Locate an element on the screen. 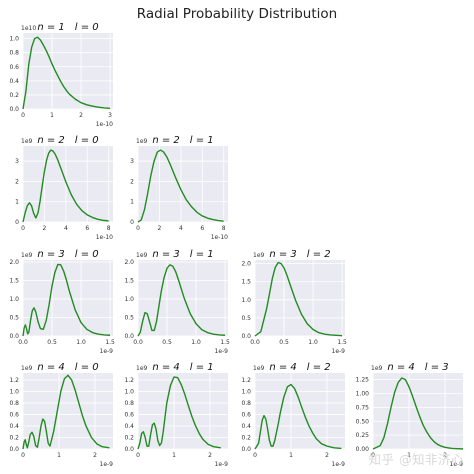  figure-title: Radial Probability Distribution is located at coordinates (237, 14).